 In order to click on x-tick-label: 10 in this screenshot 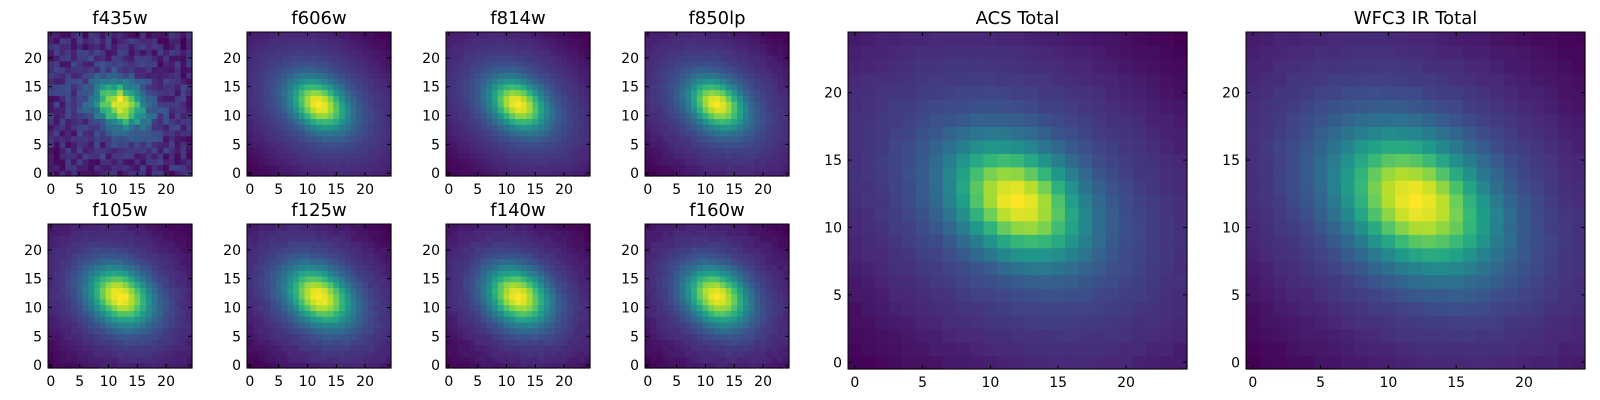, I will do `click(308, 382)`.